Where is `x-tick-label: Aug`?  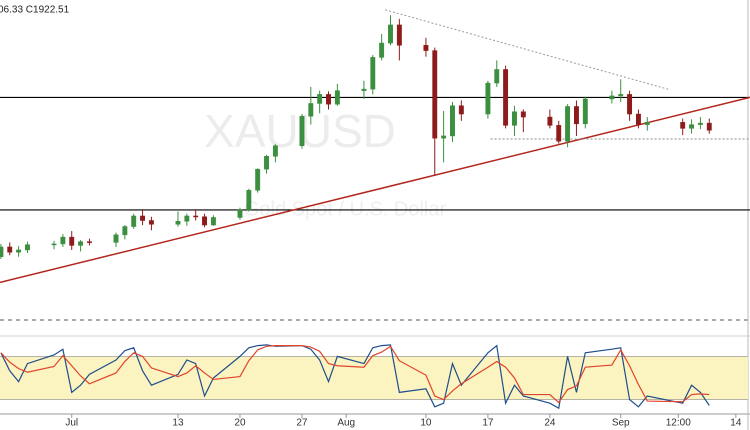
x-tick-label: Aug is located at coordinates (346, 423).